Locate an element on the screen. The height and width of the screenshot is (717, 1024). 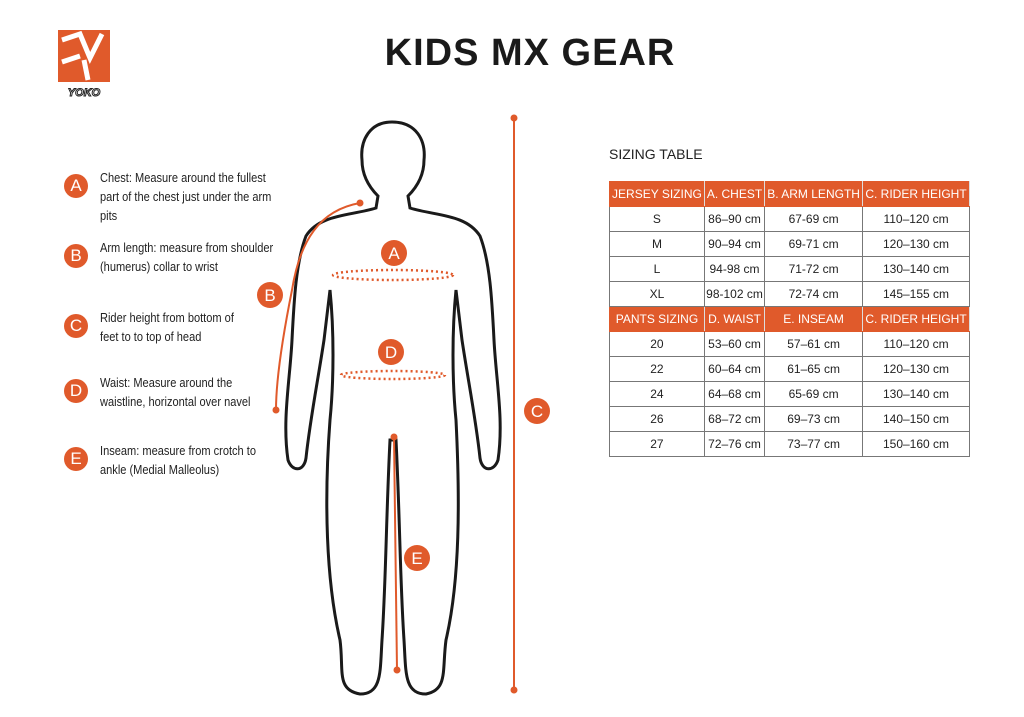
table-row: 24 64–68 cm 65-69 cm 130–140 cm is located at coordinates (789, 394).